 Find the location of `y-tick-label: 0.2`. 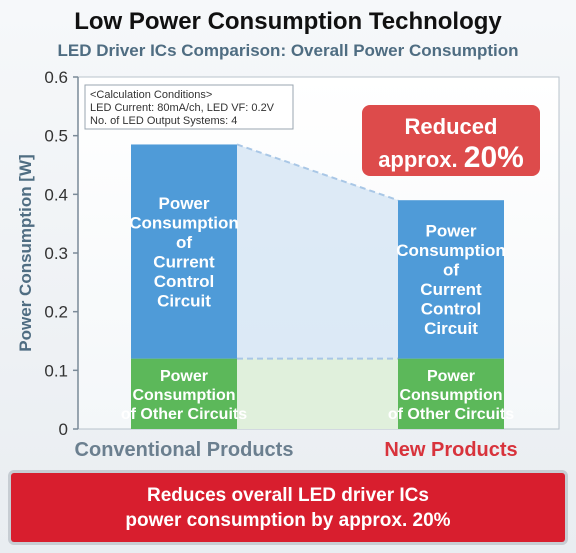

y-tick-label: 0.2 is located at coordinates (56, 312).